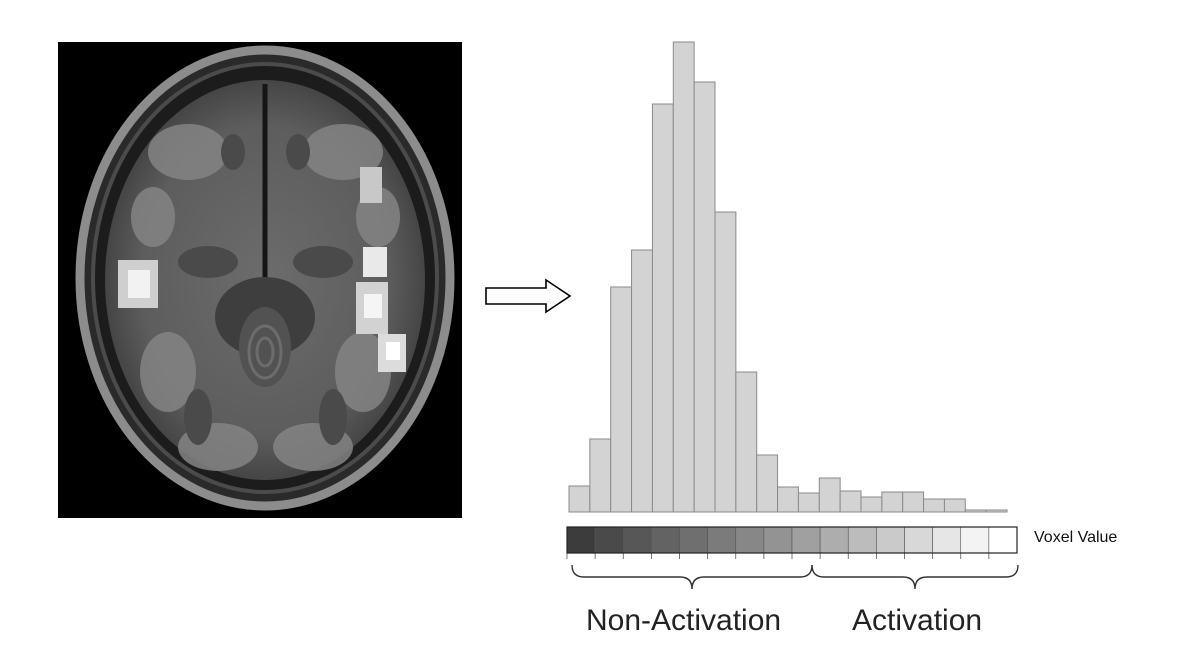  I want to click on colorbar-outline, so click(792, 540).